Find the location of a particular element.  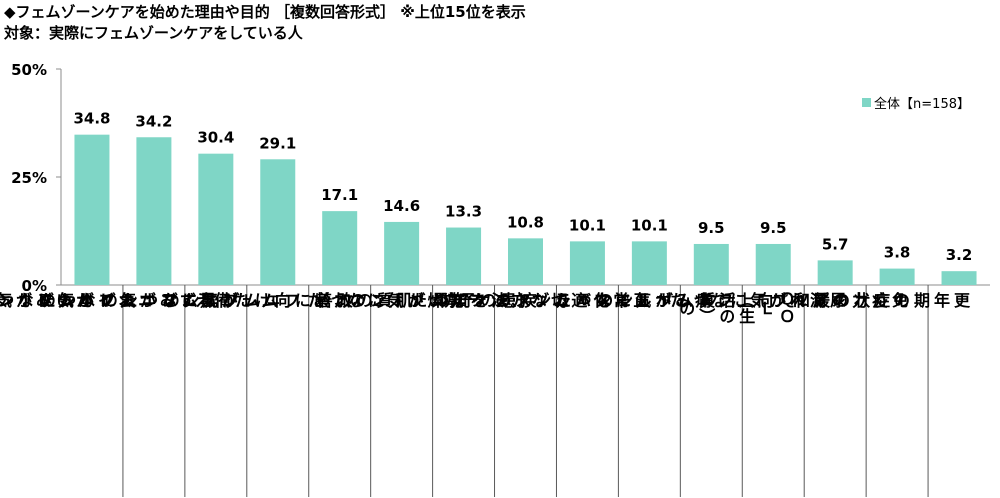

category-label-line: 更年期の症状の緩和 is located at coordinates (881, 300).